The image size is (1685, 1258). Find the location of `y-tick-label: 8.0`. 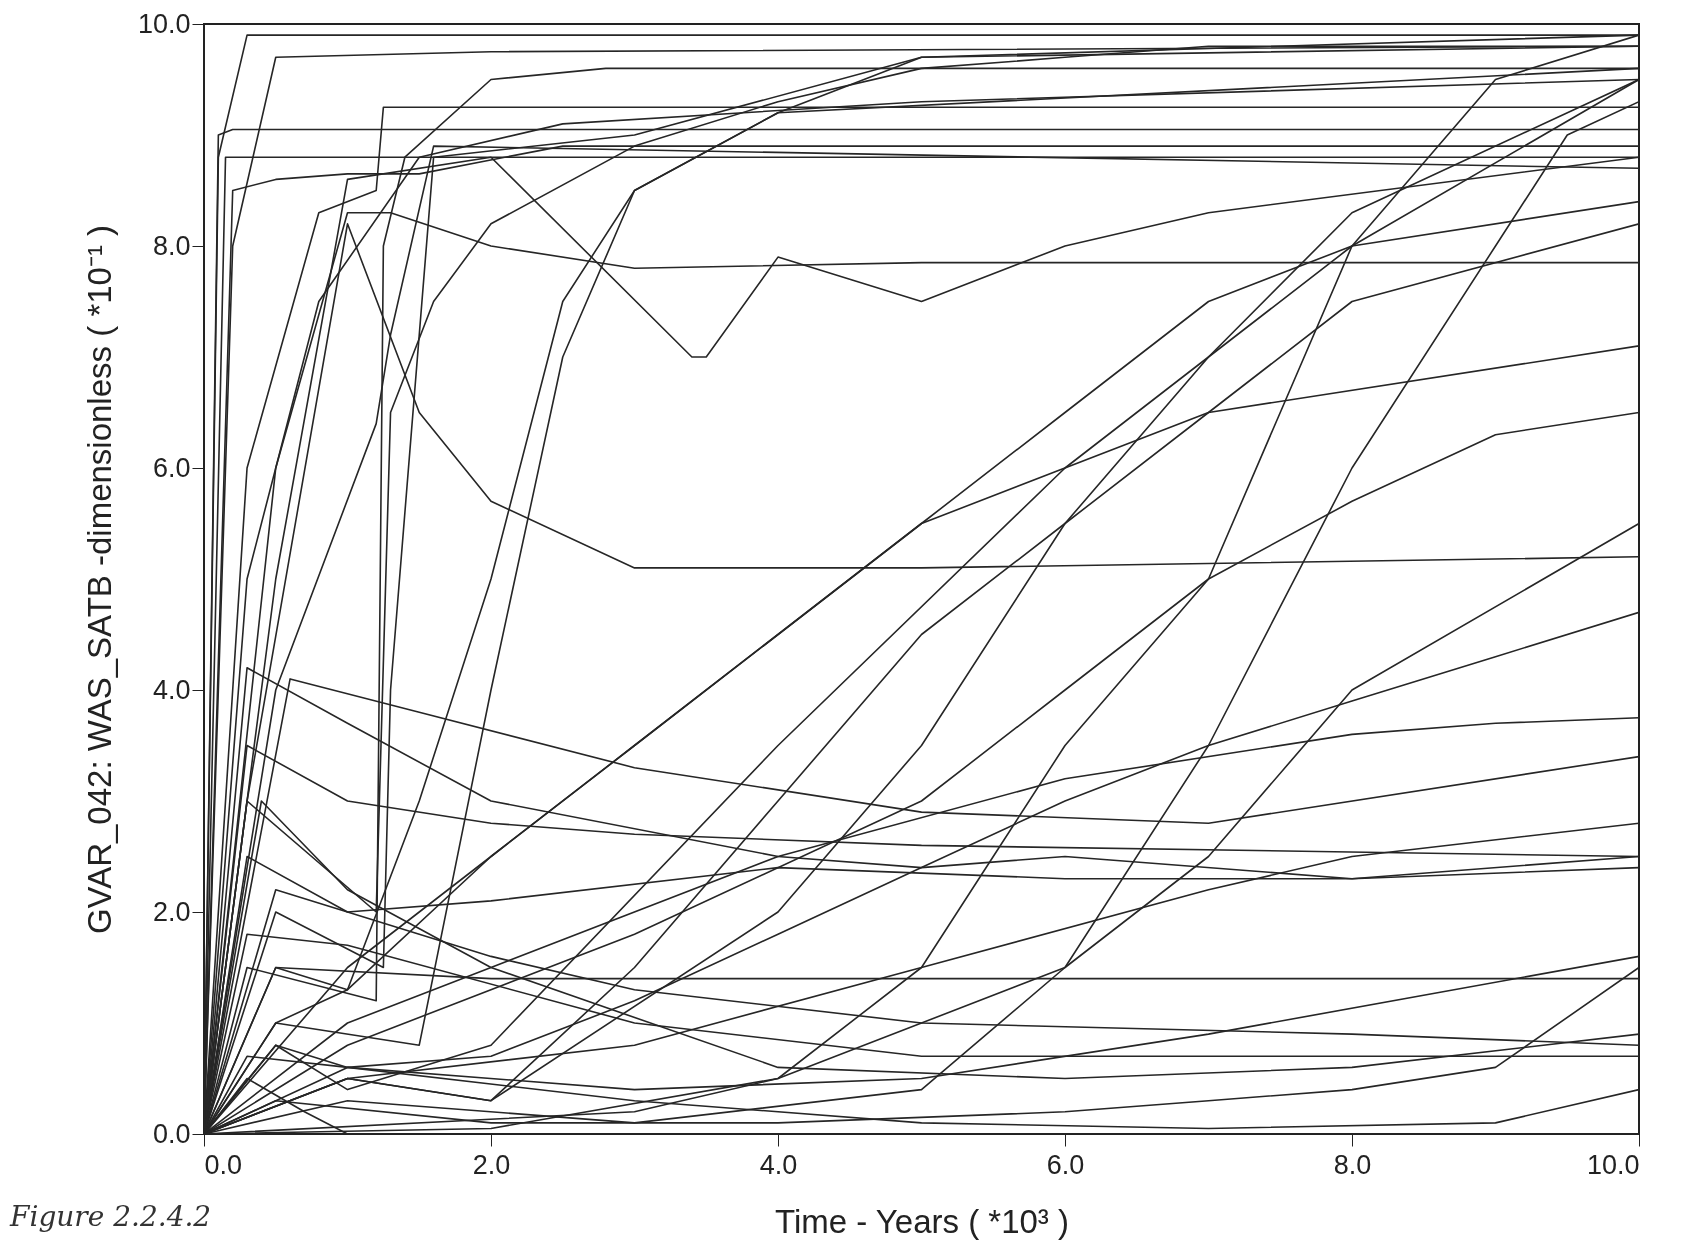

y-tick-label: 8.0 is located at coordinates (171, 245).